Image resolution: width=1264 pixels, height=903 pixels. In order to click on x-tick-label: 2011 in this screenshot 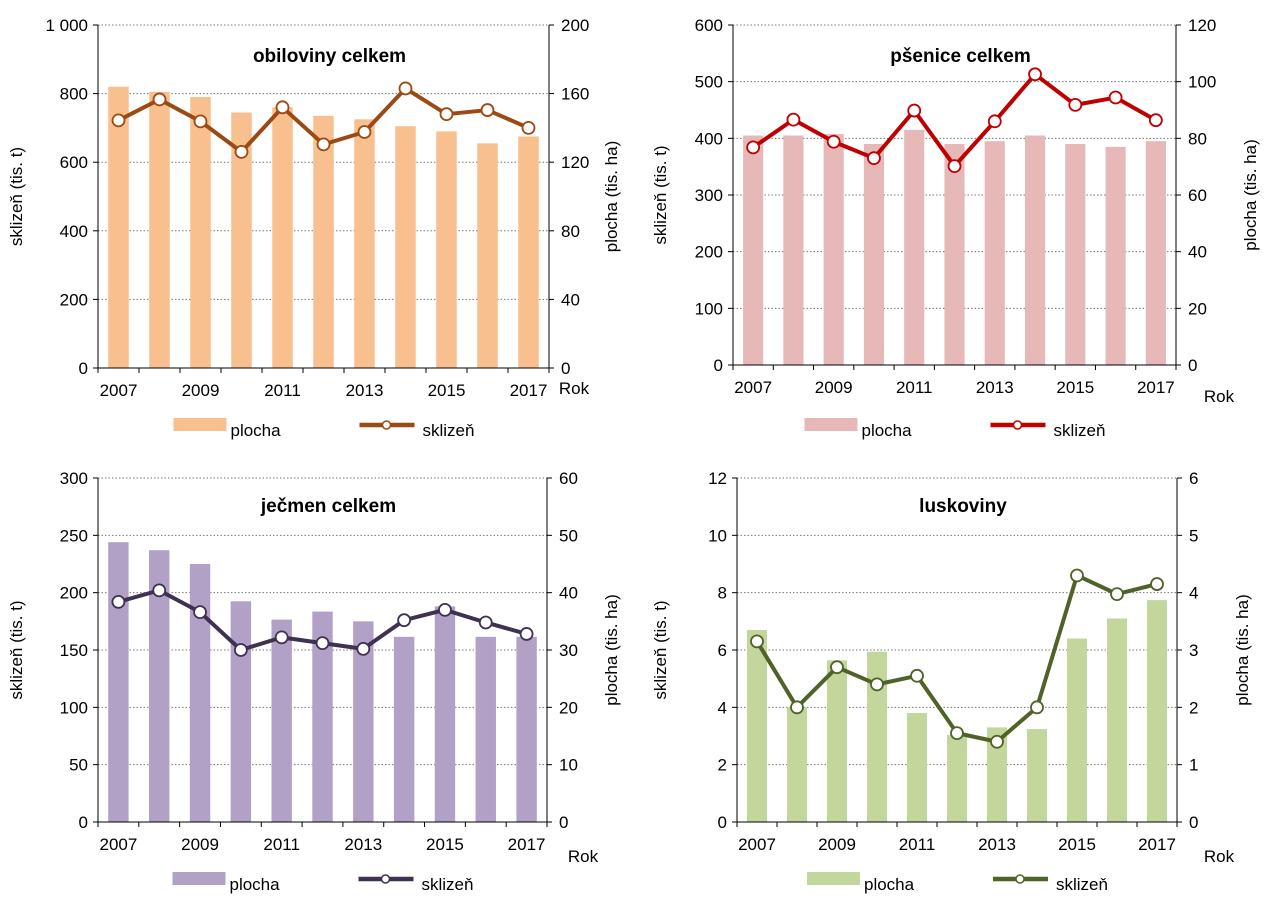, I will do `click(914, 387)`.